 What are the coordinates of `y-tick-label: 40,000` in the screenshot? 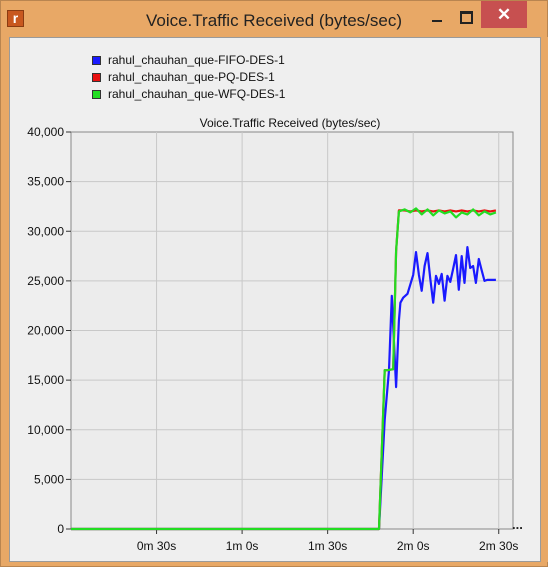 It's located at (45, 132).